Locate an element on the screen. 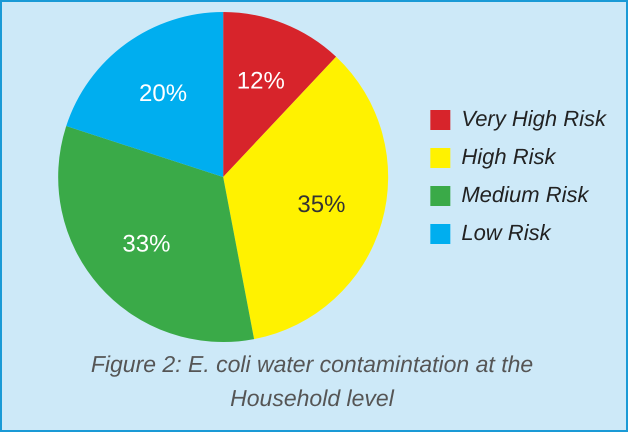 This screenshot has height=432, width=628. data-label: 20% is located at coordinates (163, 93).